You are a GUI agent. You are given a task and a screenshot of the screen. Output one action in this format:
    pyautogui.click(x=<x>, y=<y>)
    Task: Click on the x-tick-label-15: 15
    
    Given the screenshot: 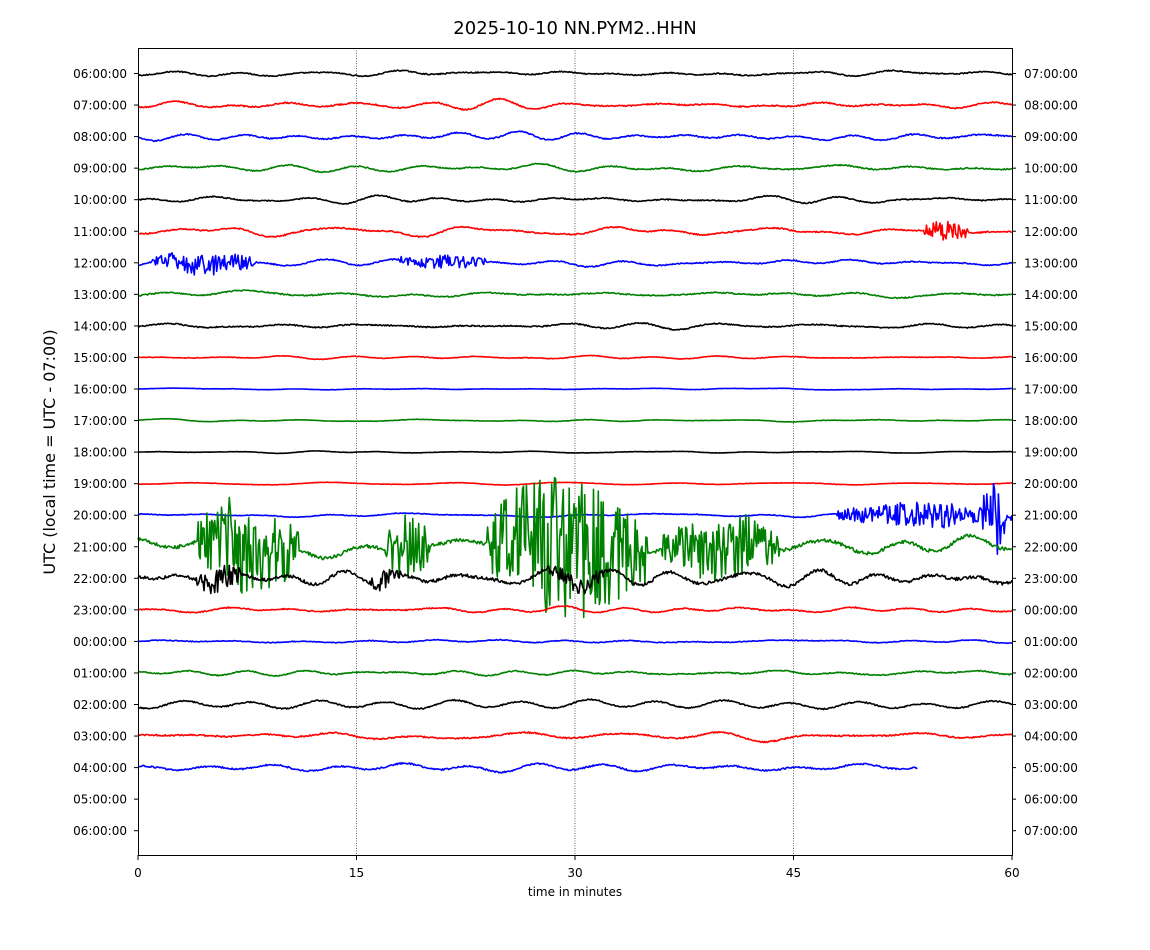 What is the action you would take?
    pyautogui.click(x=356, y=873)
    